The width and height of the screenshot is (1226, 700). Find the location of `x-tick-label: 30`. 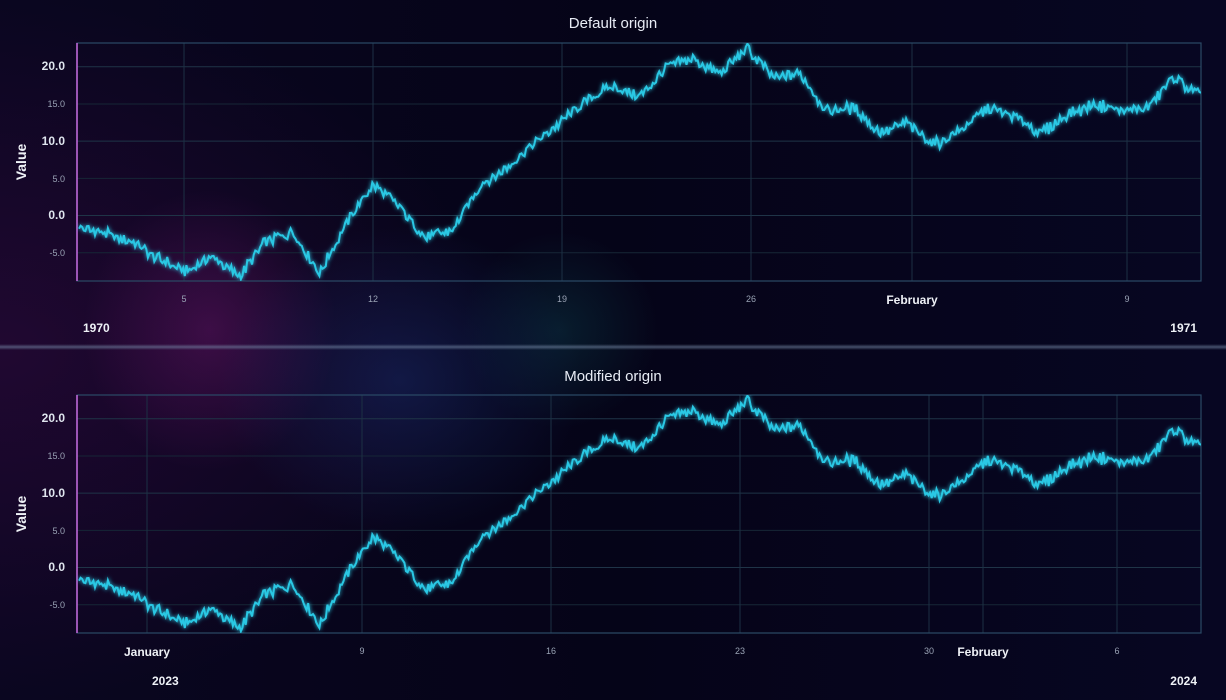

x-tick-label: 30 is located at coordinates (929, 651).